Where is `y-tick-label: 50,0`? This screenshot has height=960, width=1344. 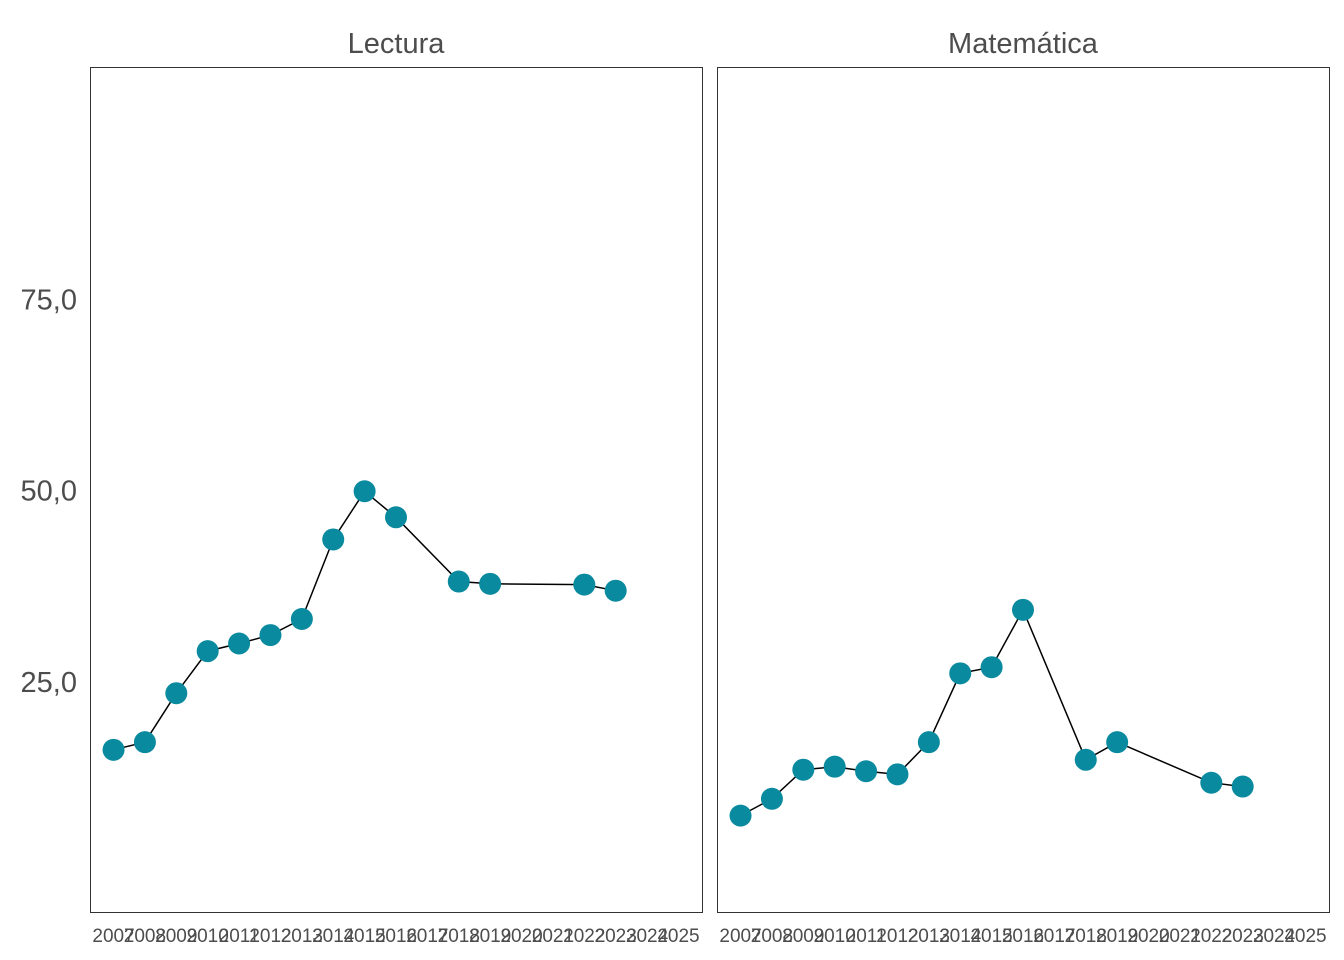 y-tick-label: 50,0 is located at coordinates (49, 492).